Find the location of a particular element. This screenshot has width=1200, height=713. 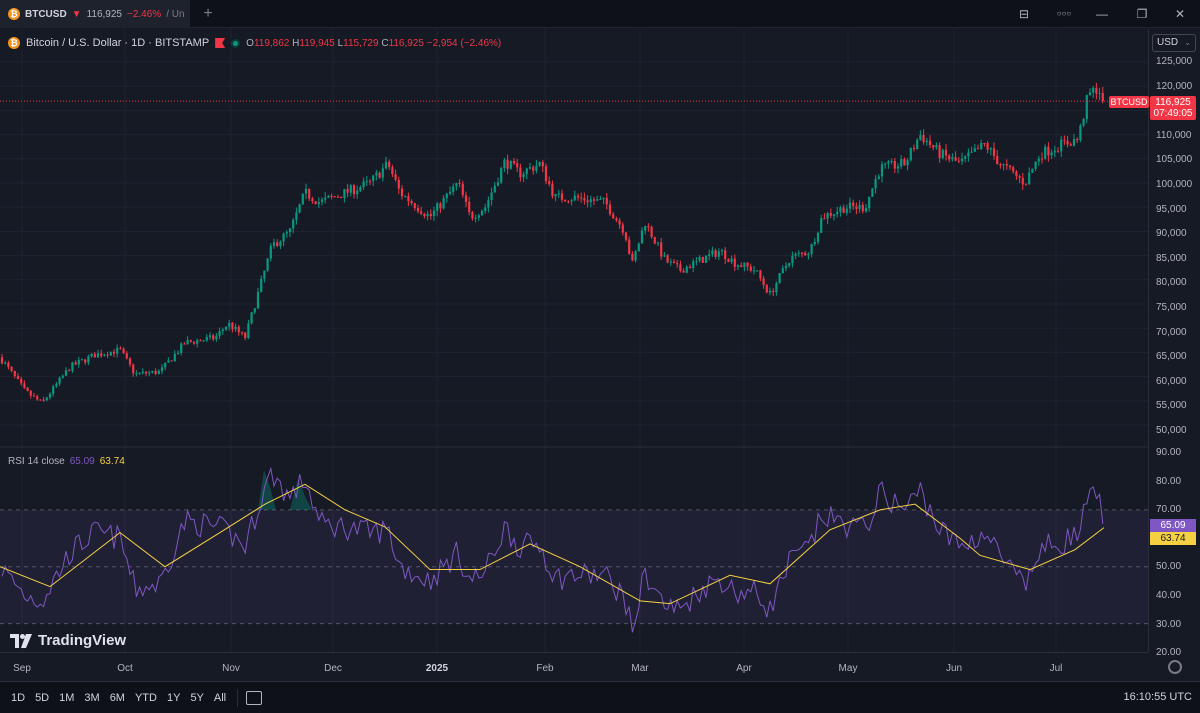

rsi-legend: RSI 14 close 65.09 63.74 is located at coordinates (66, 461).